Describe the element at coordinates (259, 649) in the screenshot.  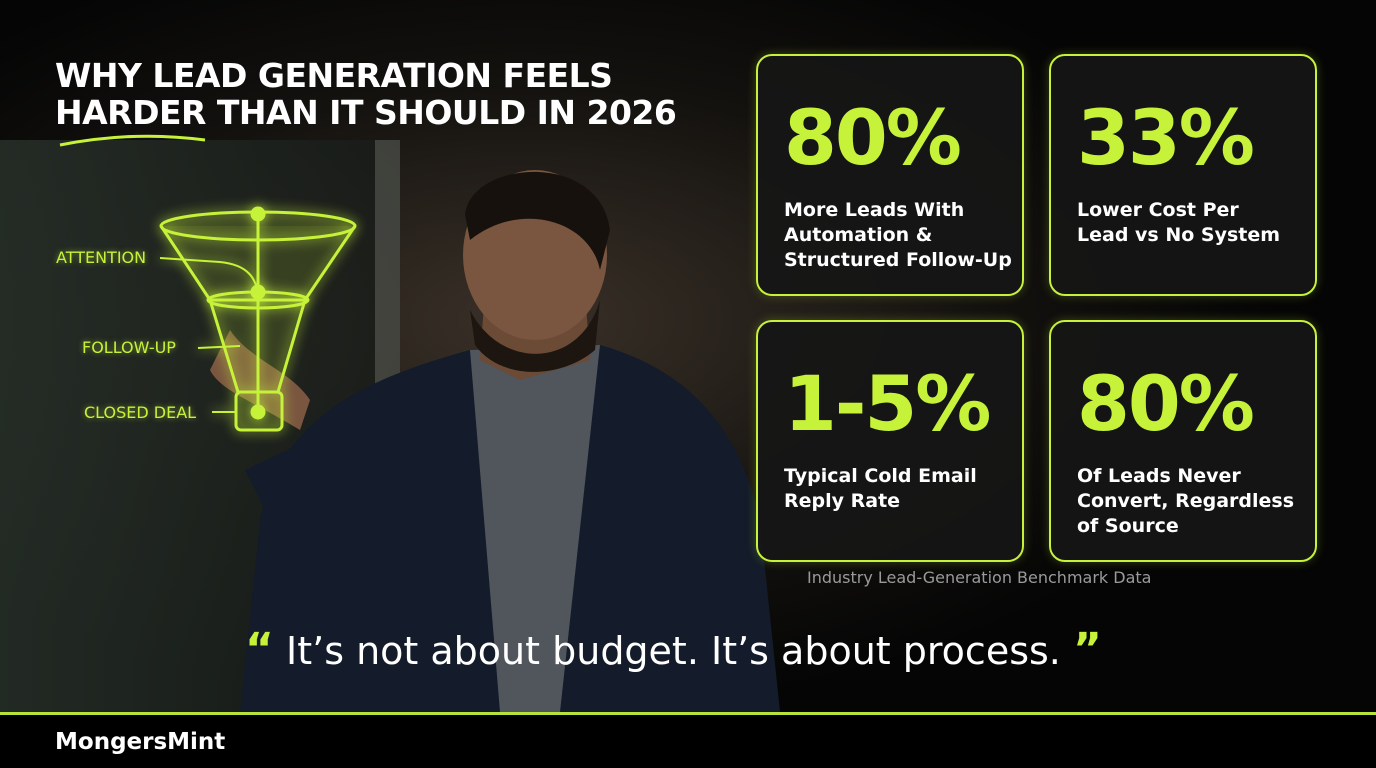
I see `quote-mark: “` at that location.